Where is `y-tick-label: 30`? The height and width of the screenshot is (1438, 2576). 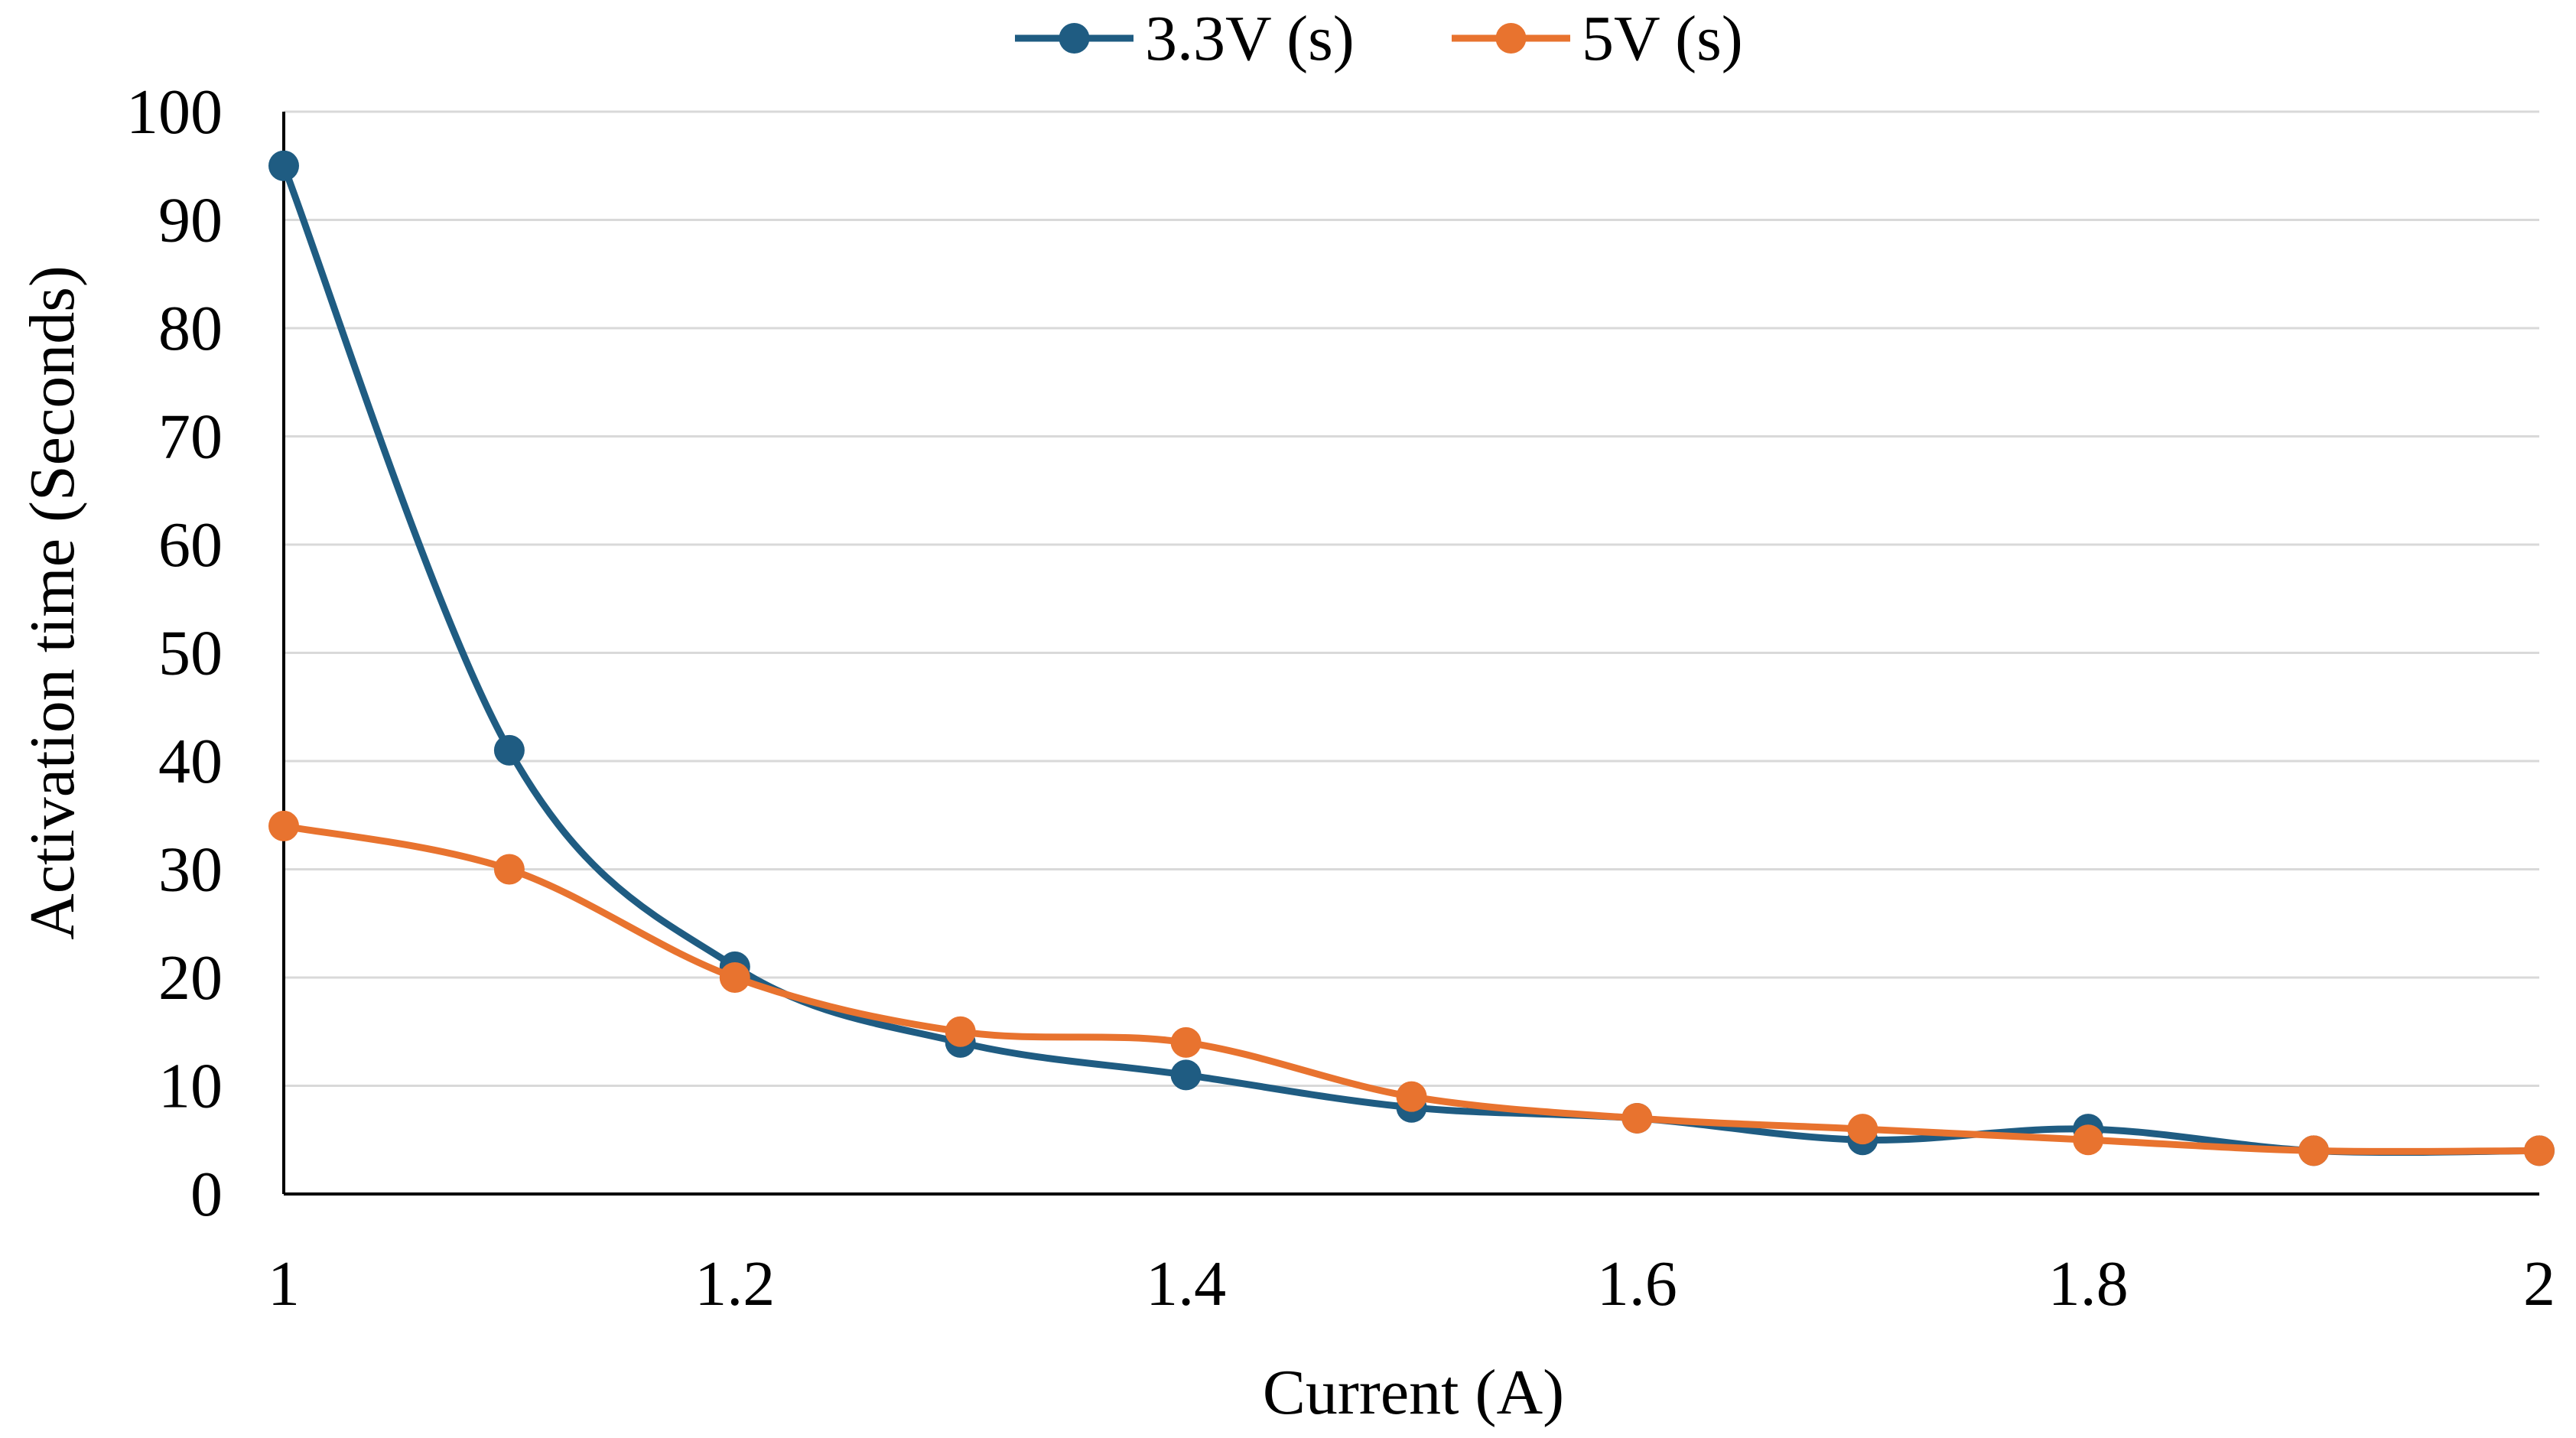
y-tick-label: 30 is located at coordinates (190, 870).